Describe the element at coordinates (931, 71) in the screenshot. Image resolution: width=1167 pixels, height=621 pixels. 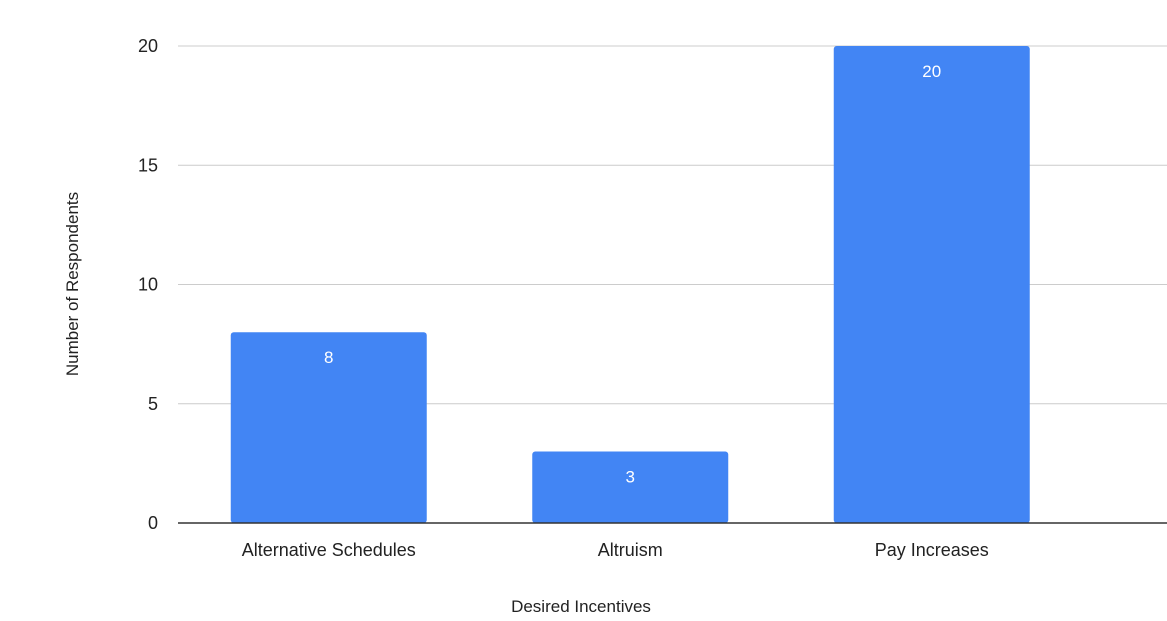
I see `data-label: 20` at that location.